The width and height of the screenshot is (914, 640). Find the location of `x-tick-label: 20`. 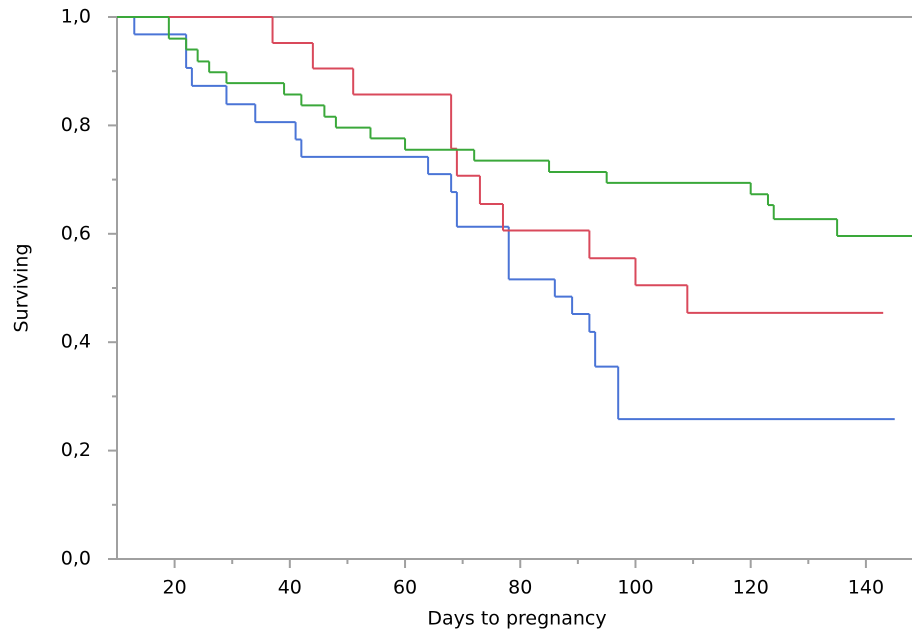

x-tick-label: 20 is located at coordinates (175, 588).